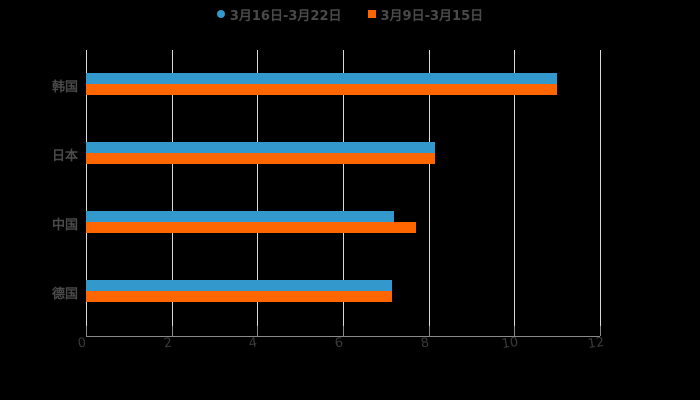  What do you see at coordinates (371, 14) in the screenshot?
I see `legend-marker-square-icon` at bounding box center [371, 14].